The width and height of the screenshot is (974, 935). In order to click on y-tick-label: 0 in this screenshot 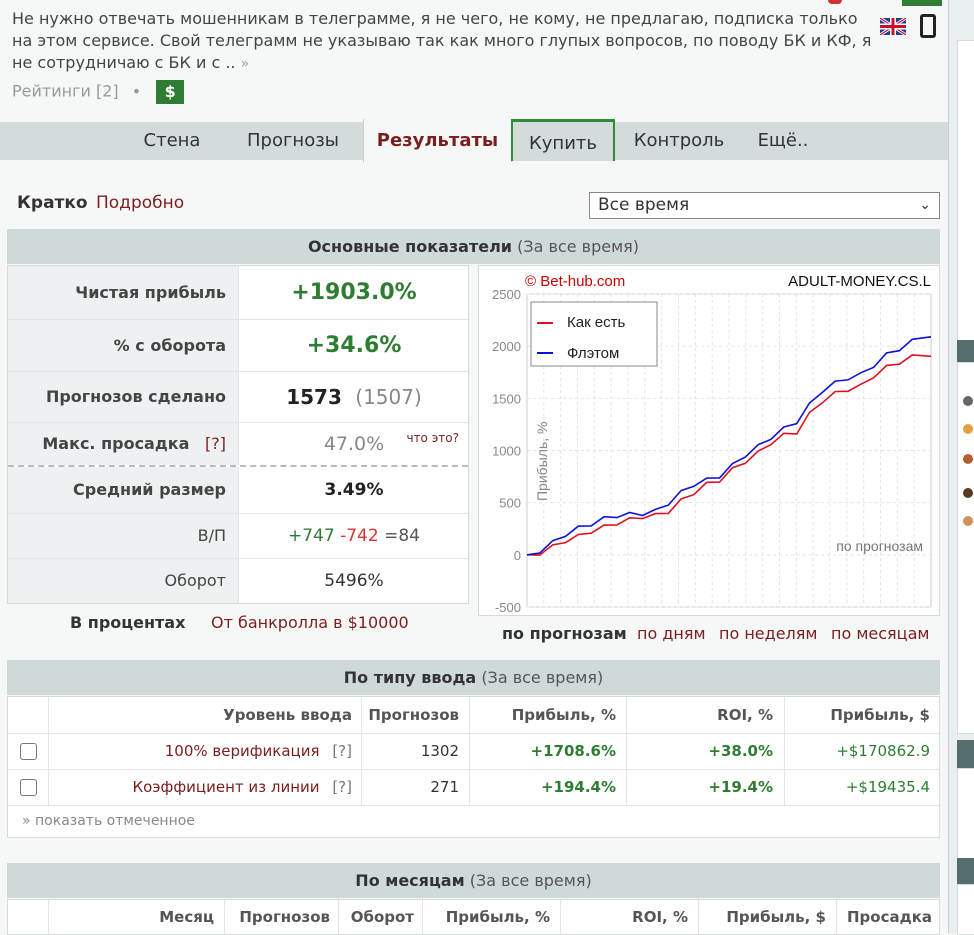, I will do `click(517, 555)`.